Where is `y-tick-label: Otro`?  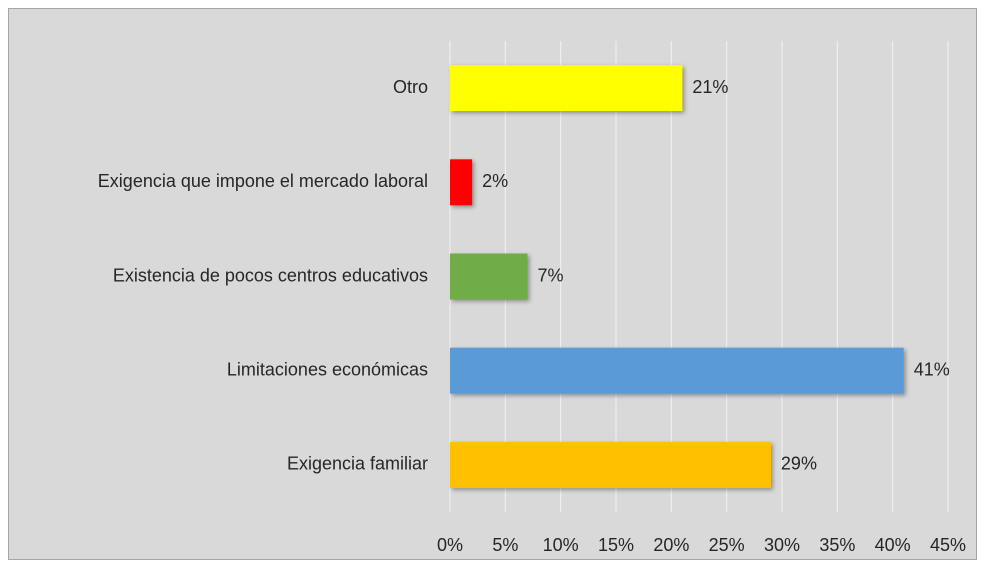 y-tick-label: Otro is located at coordinates (410, 87).